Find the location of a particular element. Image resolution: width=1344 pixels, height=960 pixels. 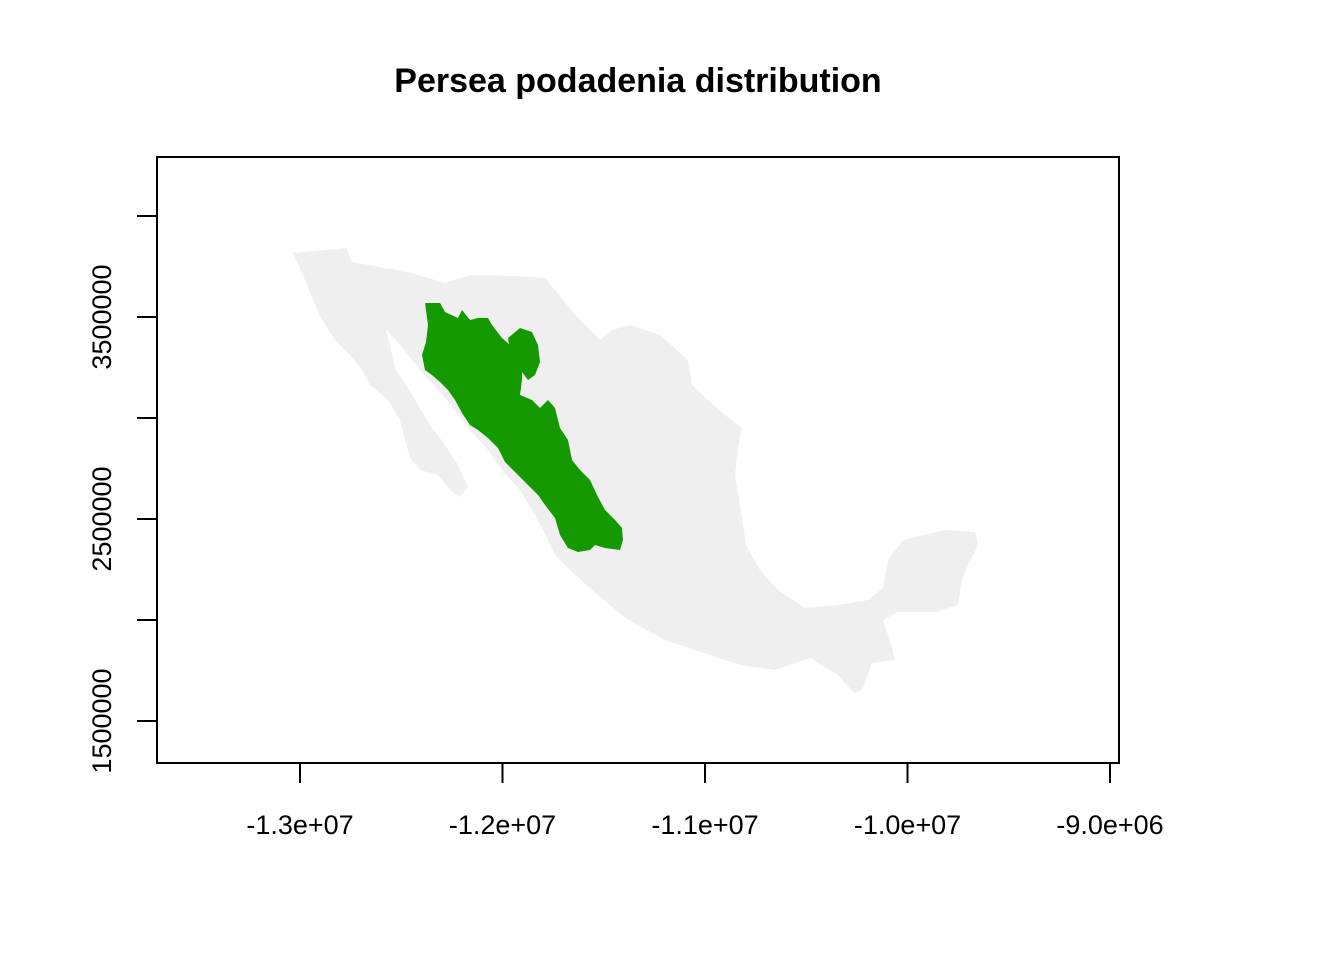

x-axis: -1.3e+07 -1.2e+07 -1.1e+07 -1.0e+07 -9.0e+06 is located at coordinates (705, 801).